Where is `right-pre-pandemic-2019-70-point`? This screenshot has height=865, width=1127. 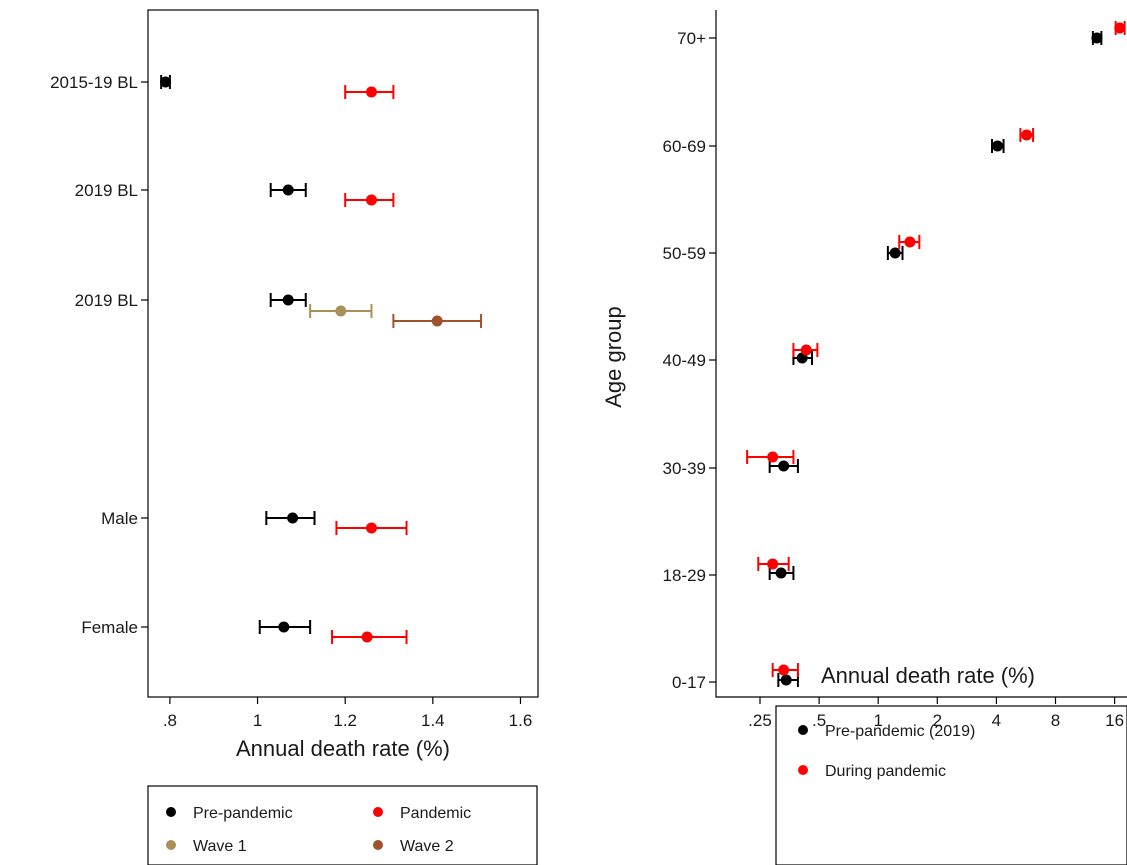 right-pre-pandemic-2019-70-point is located at coordinates (1097, 38).